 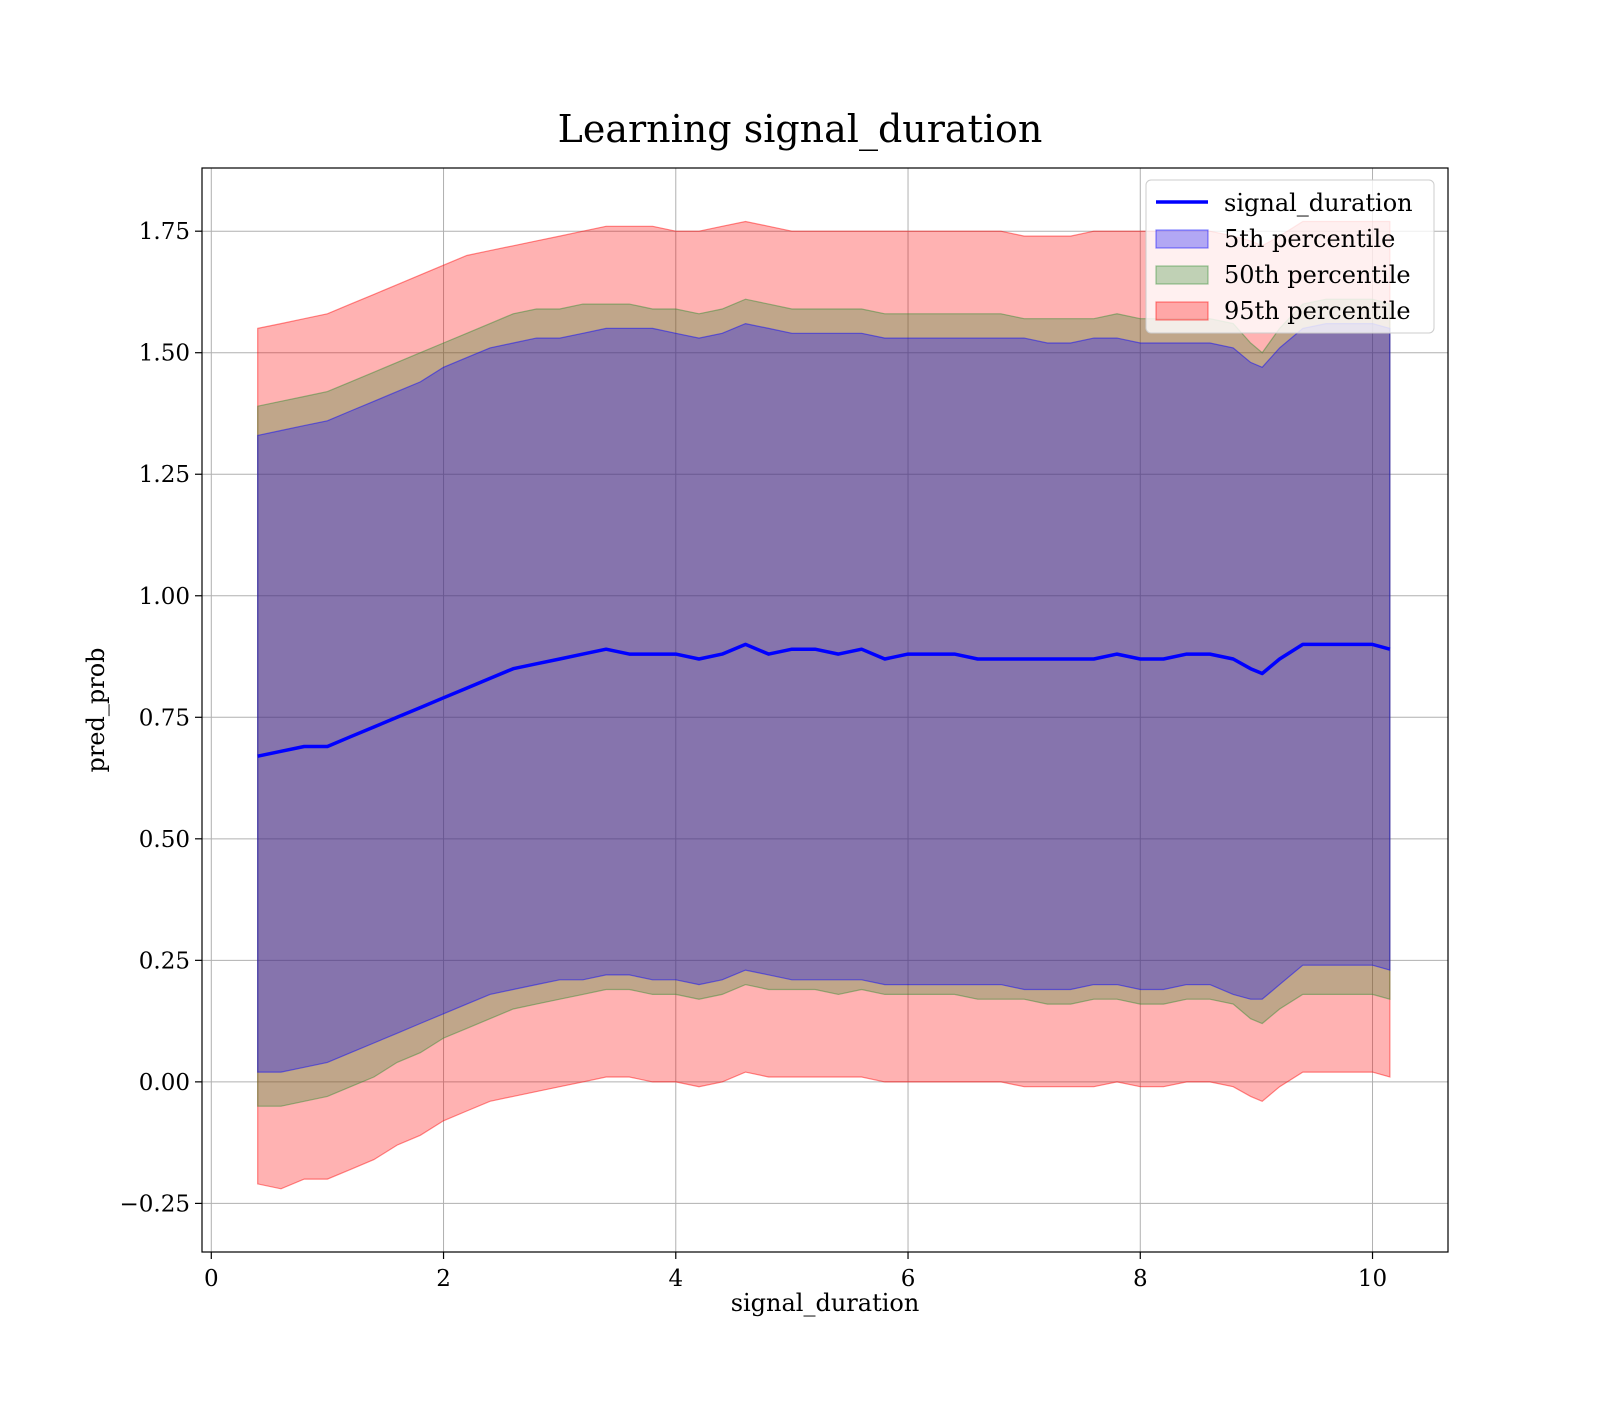 What do you see at coordinates (1318, 203) in the screenshot?
I see `legend-label-signal-duration: signal_duration` at bounding box center [1318, 203].